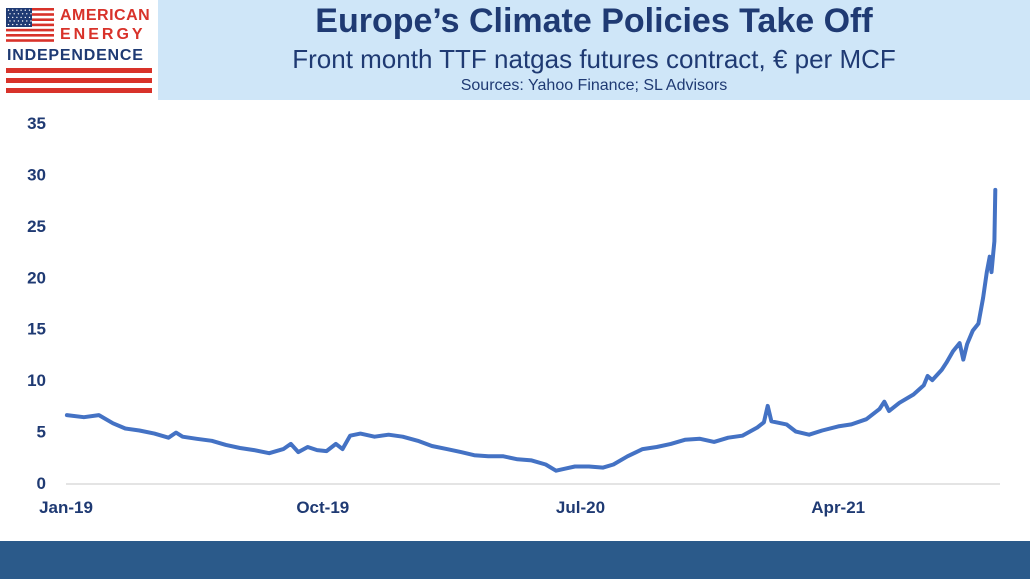 The height and width of the screenshot is (579, 1030). Describe the element at coordinates (75, 55) in the screenshot. I see `logo-line-3: INDEPENDENCE` at that location.